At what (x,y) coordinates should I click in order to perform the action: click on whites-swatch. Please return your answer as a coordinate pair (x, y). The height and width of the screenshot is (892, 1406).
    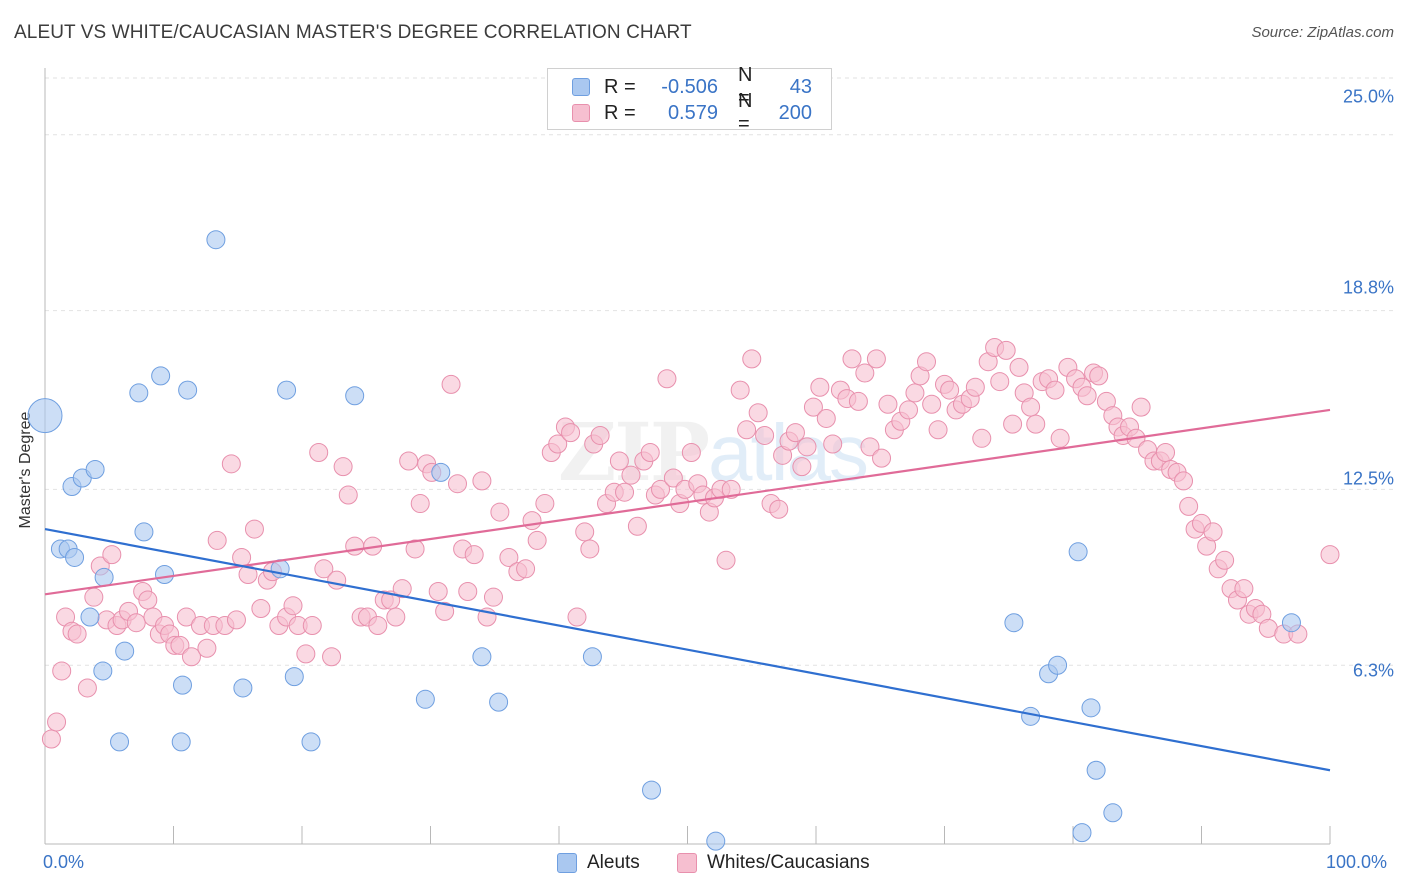
    Looking at the image, I should click on (581, 113).